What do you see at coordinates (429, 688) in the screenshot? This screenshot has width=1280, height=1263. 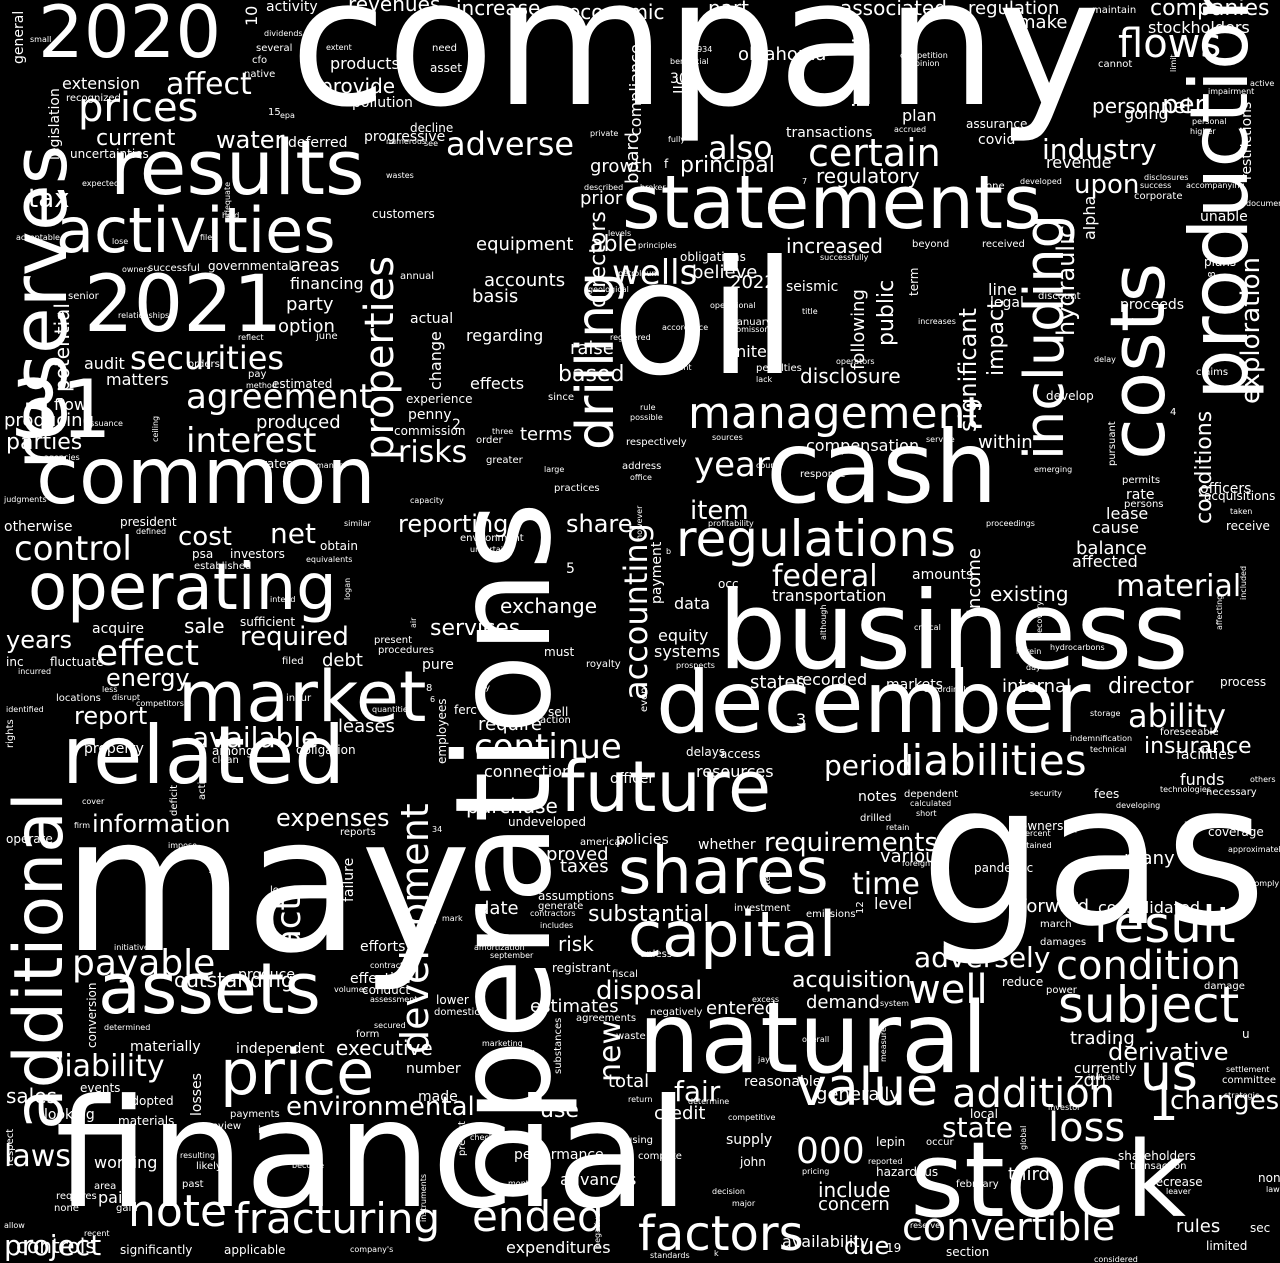 I see `word-8: 8` at bounding box center [429, 688].